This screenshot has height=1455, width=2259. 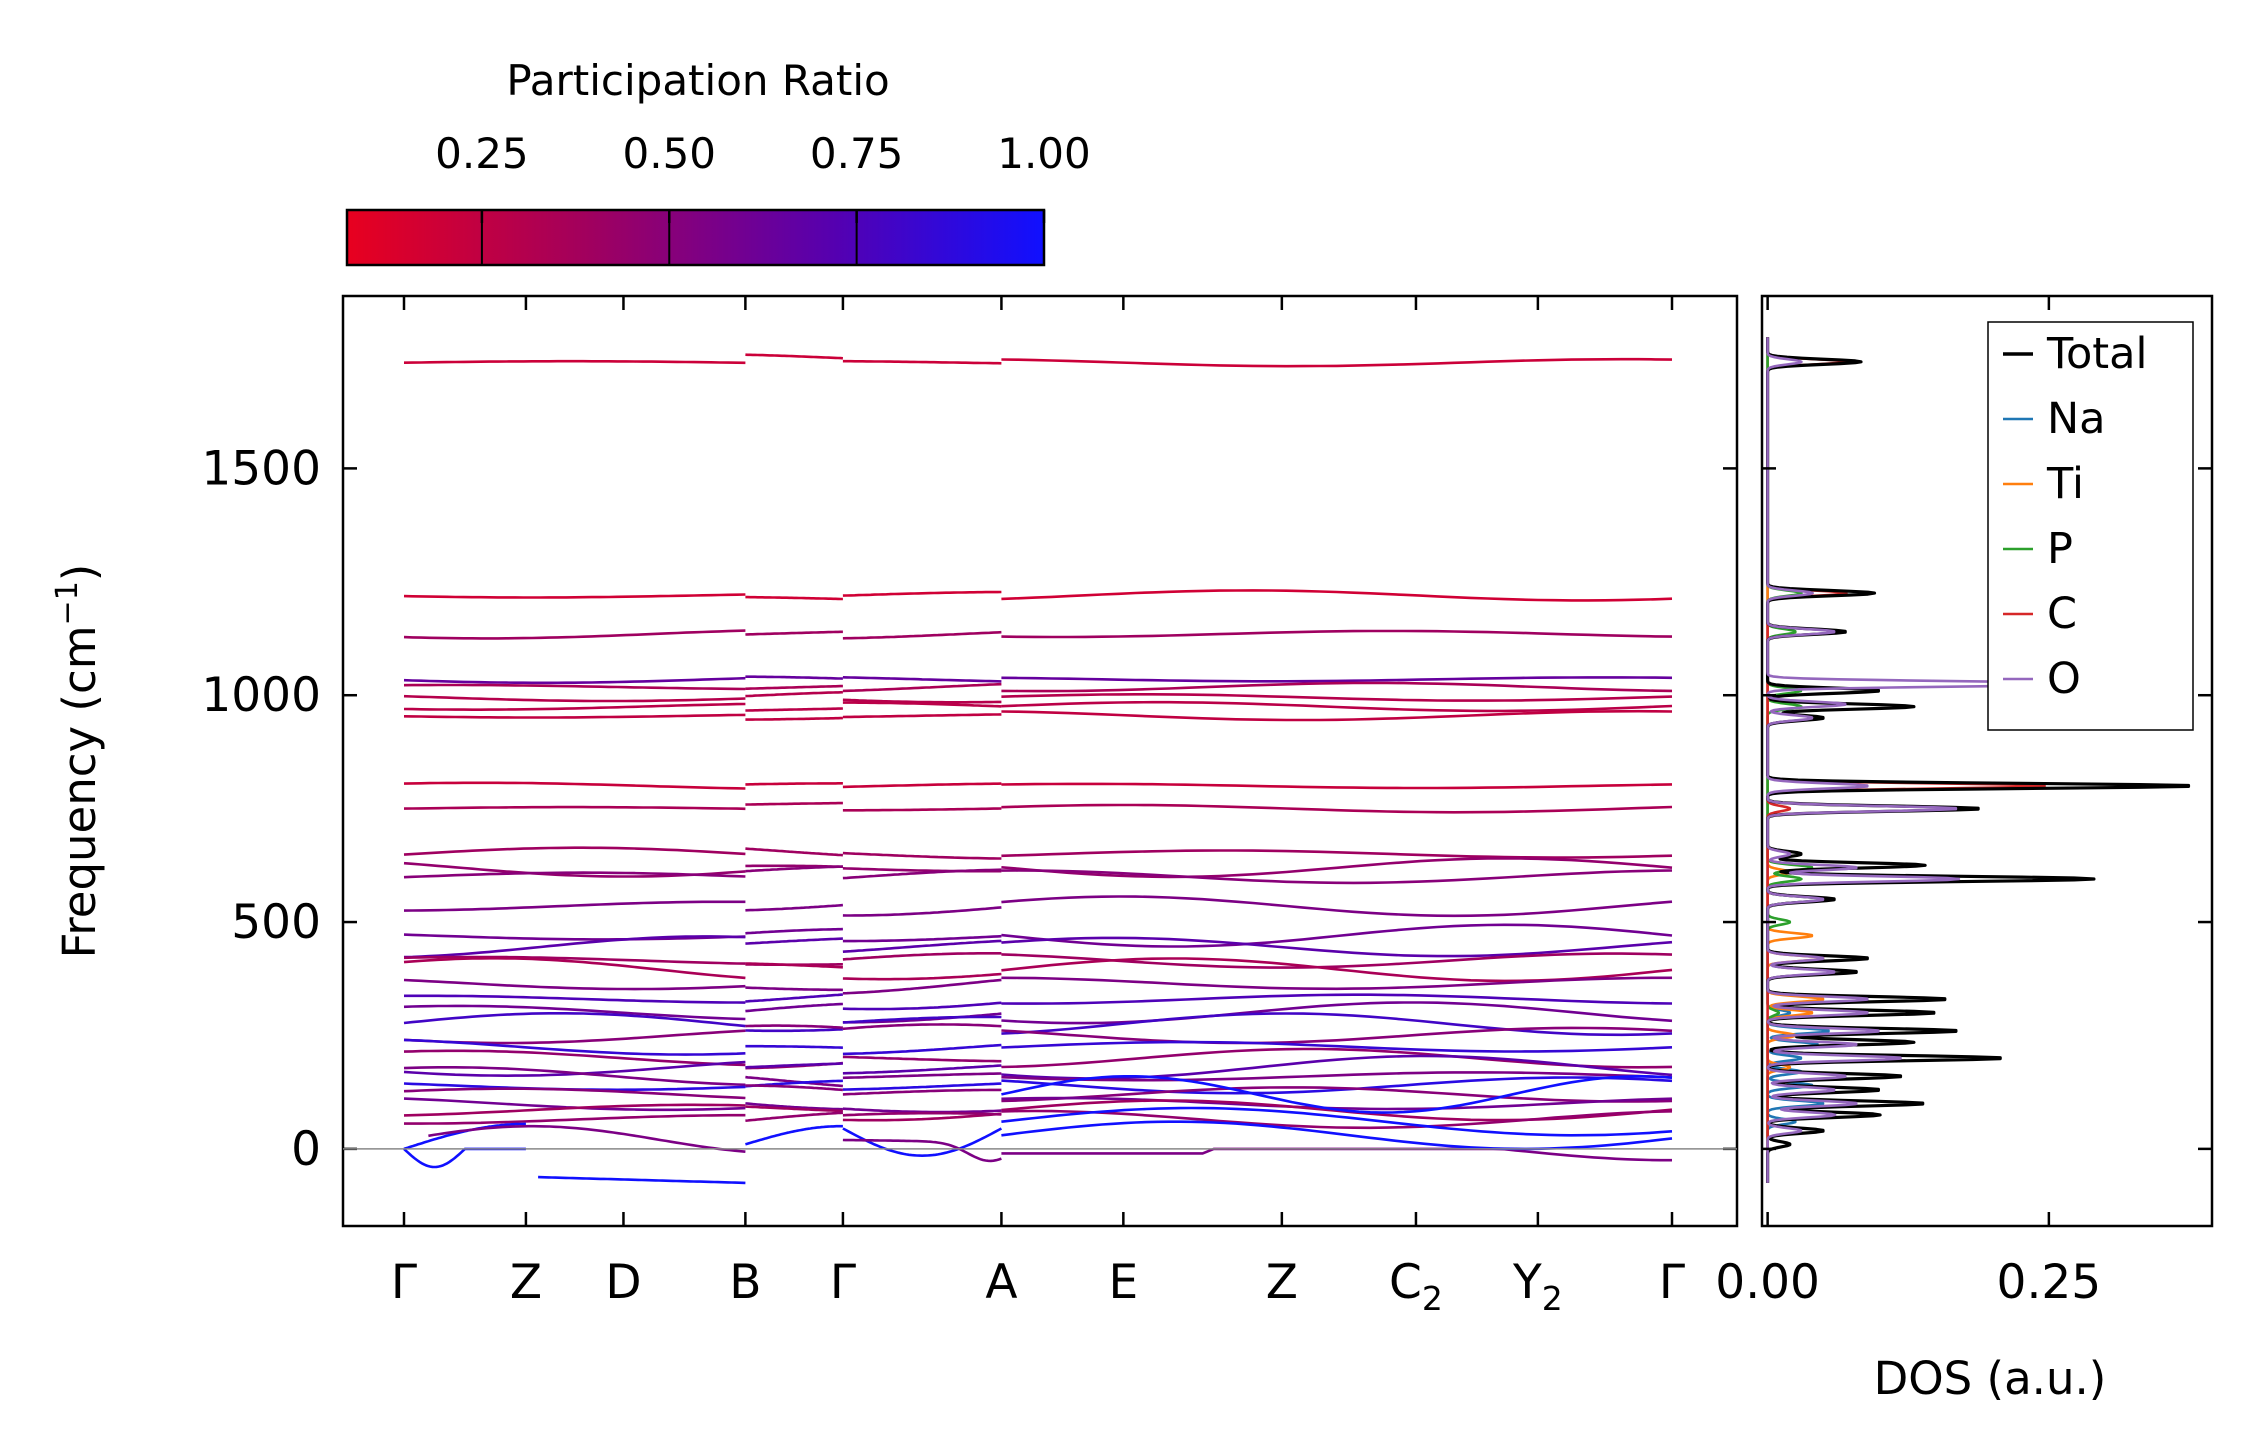 What do you see at coordinates (623, 1282) in the screenshot?
I see `kpoint-label: D` at bounding box center [623, 1282].